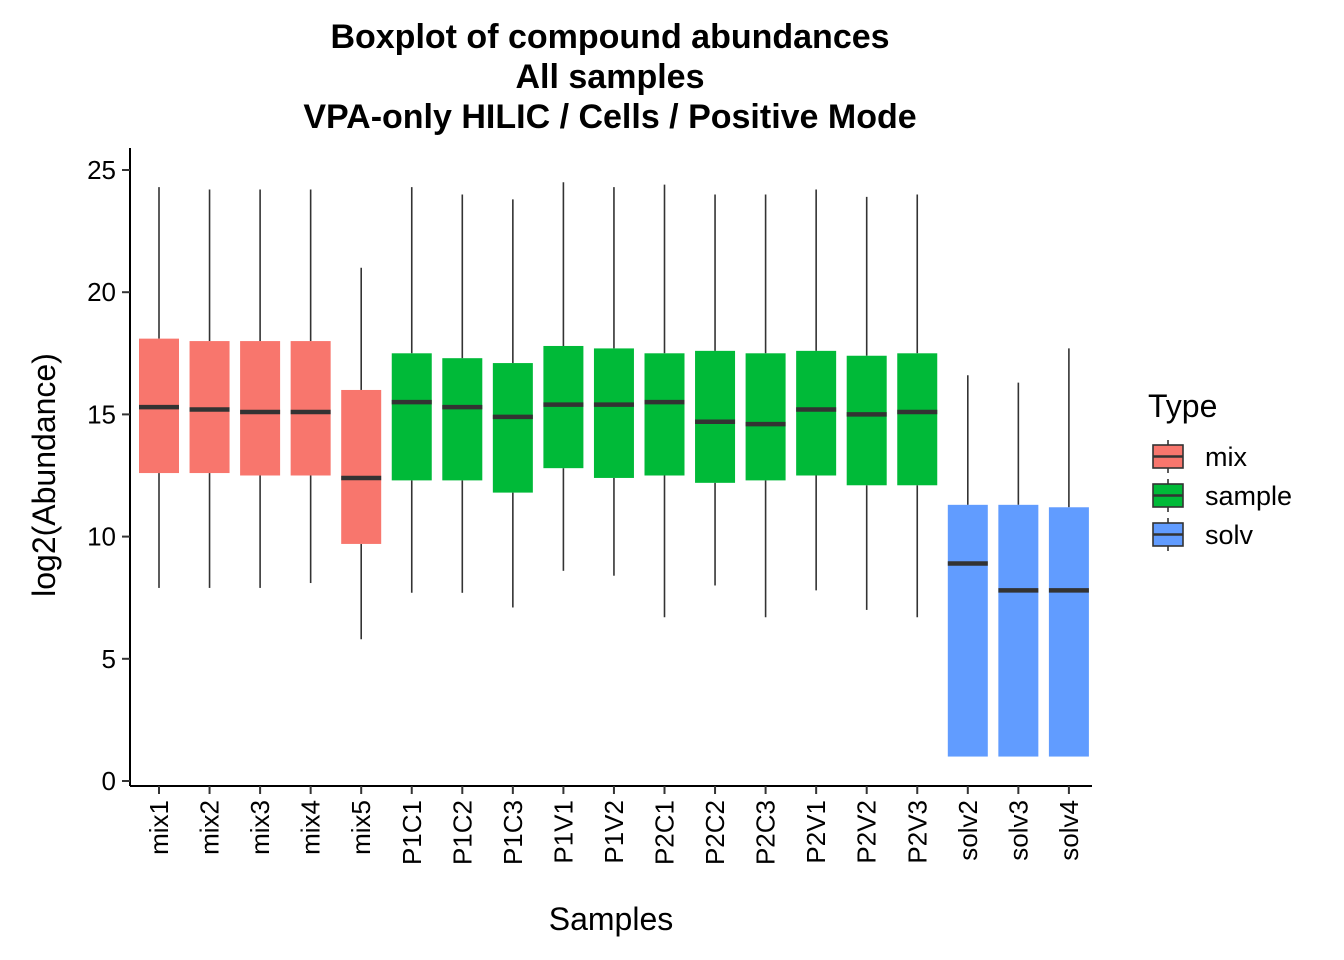  What do you see at coordinates (109, 781) in the screenshot?
I see `y-tick-label: 0` at bounding box center [109, 781].